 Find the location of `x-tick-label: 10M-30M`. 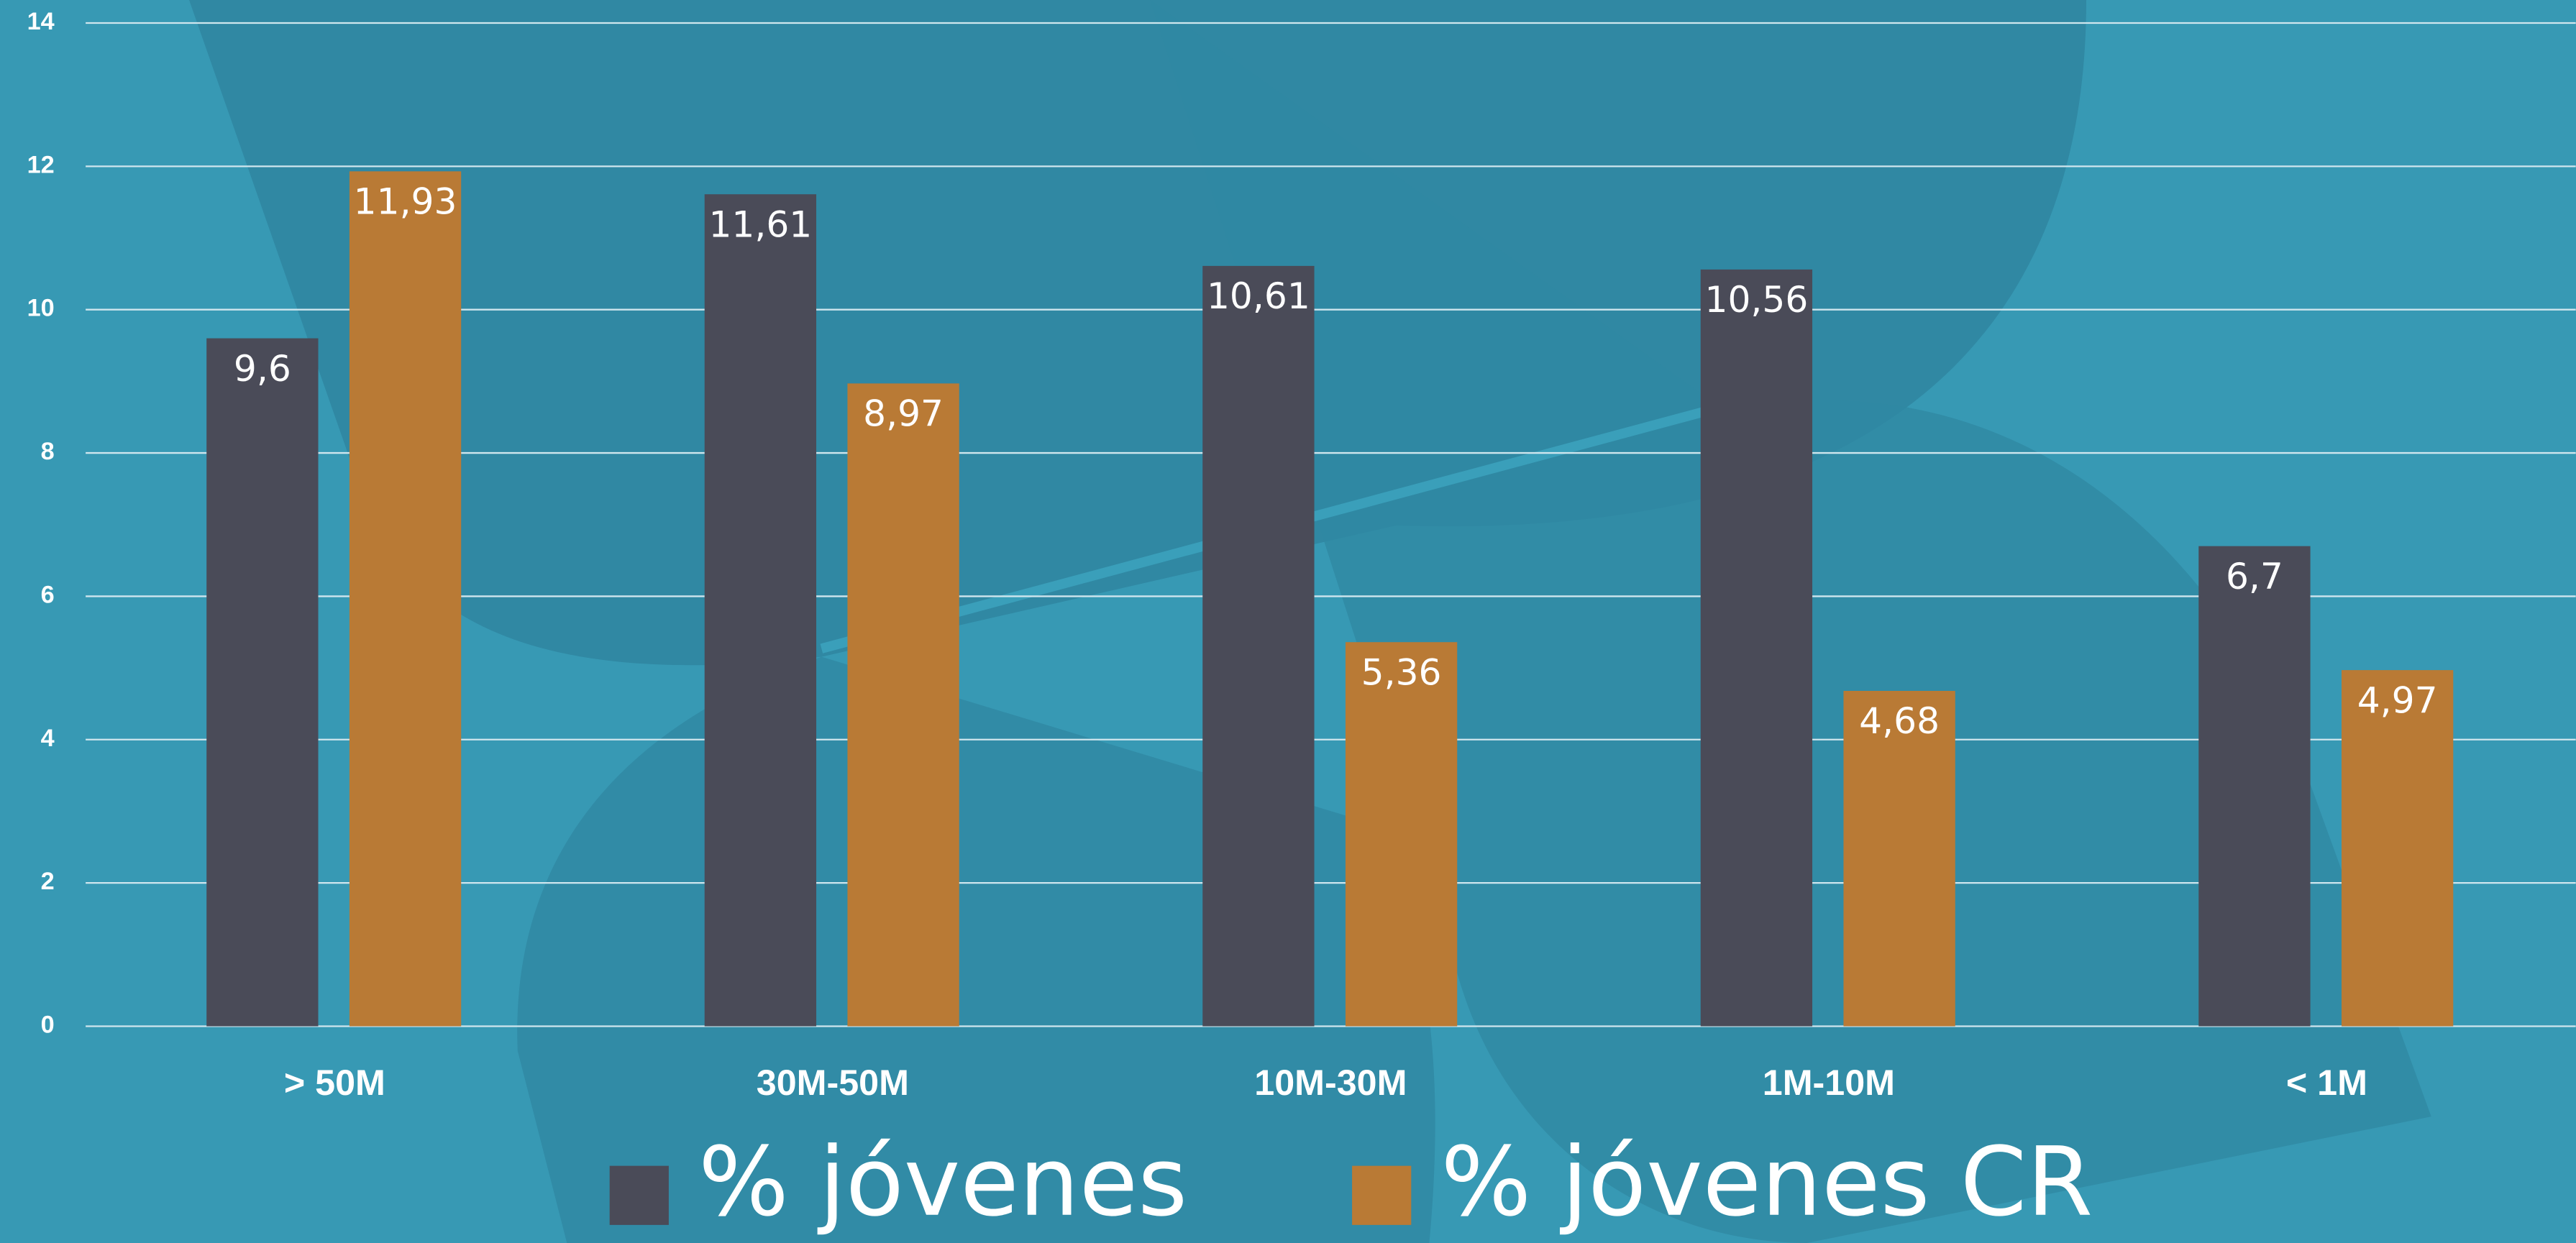

x-tick-label: 10M-30M is located at coordinates (1330, 1083).